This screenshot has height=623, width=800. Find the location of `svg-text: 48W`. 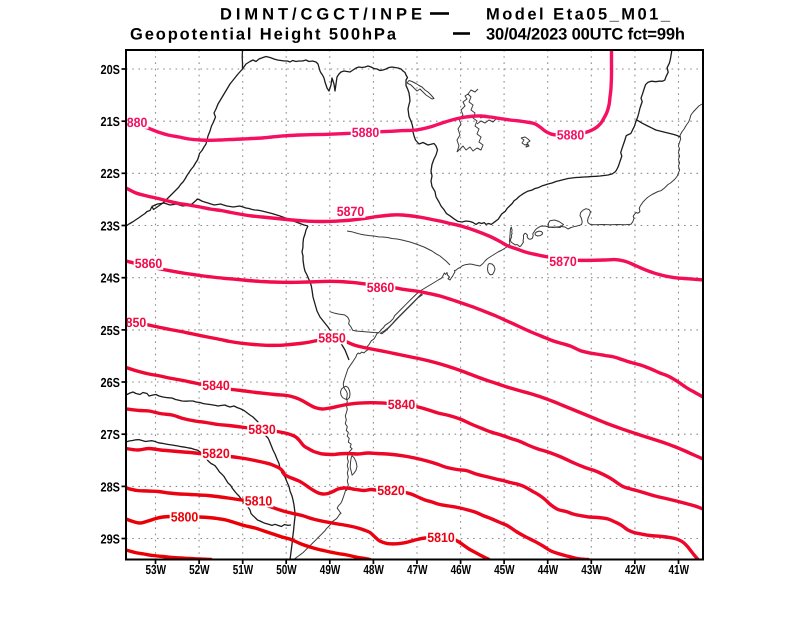

svg-text: 48W is located at coordinates (373, 569).